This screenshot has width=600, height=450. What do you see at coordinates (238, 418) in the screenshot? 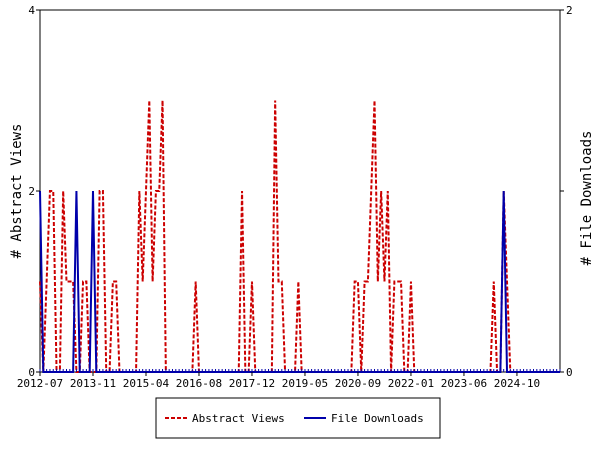
I see `legend-label-abstract-views: Abstract Views` at bounding box center [238, 418].